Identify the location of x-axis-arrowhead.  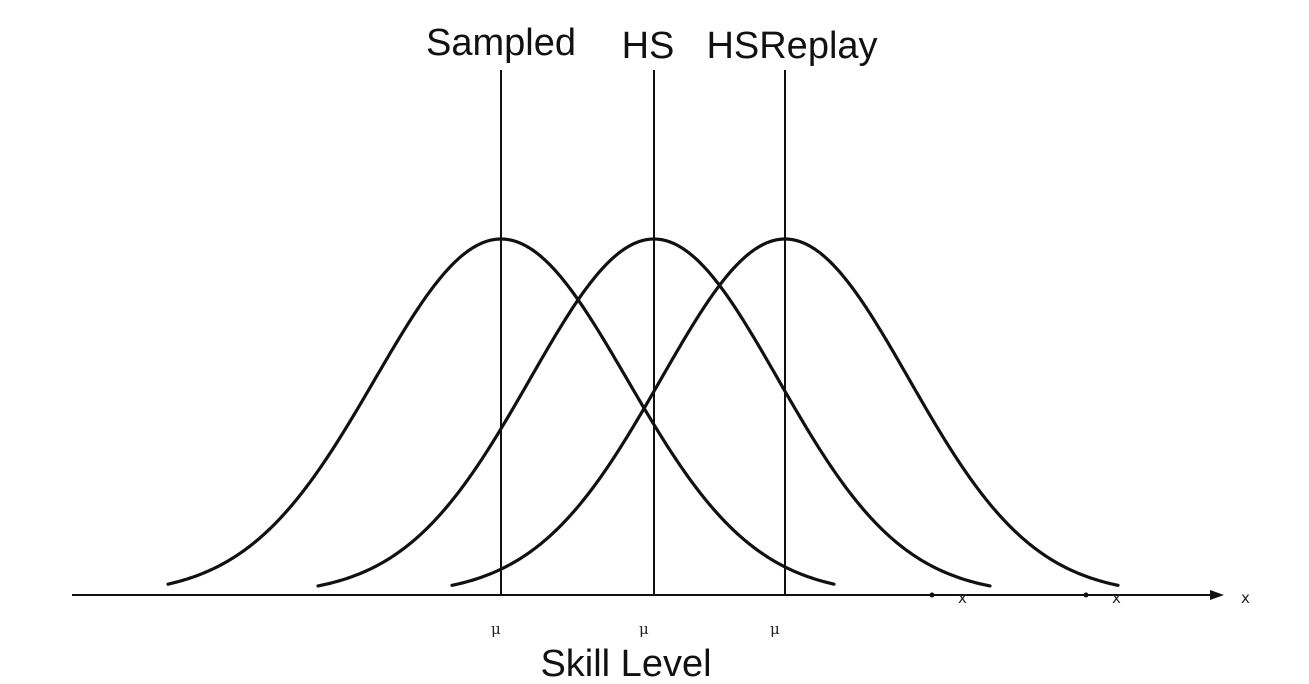
(1217, 595).